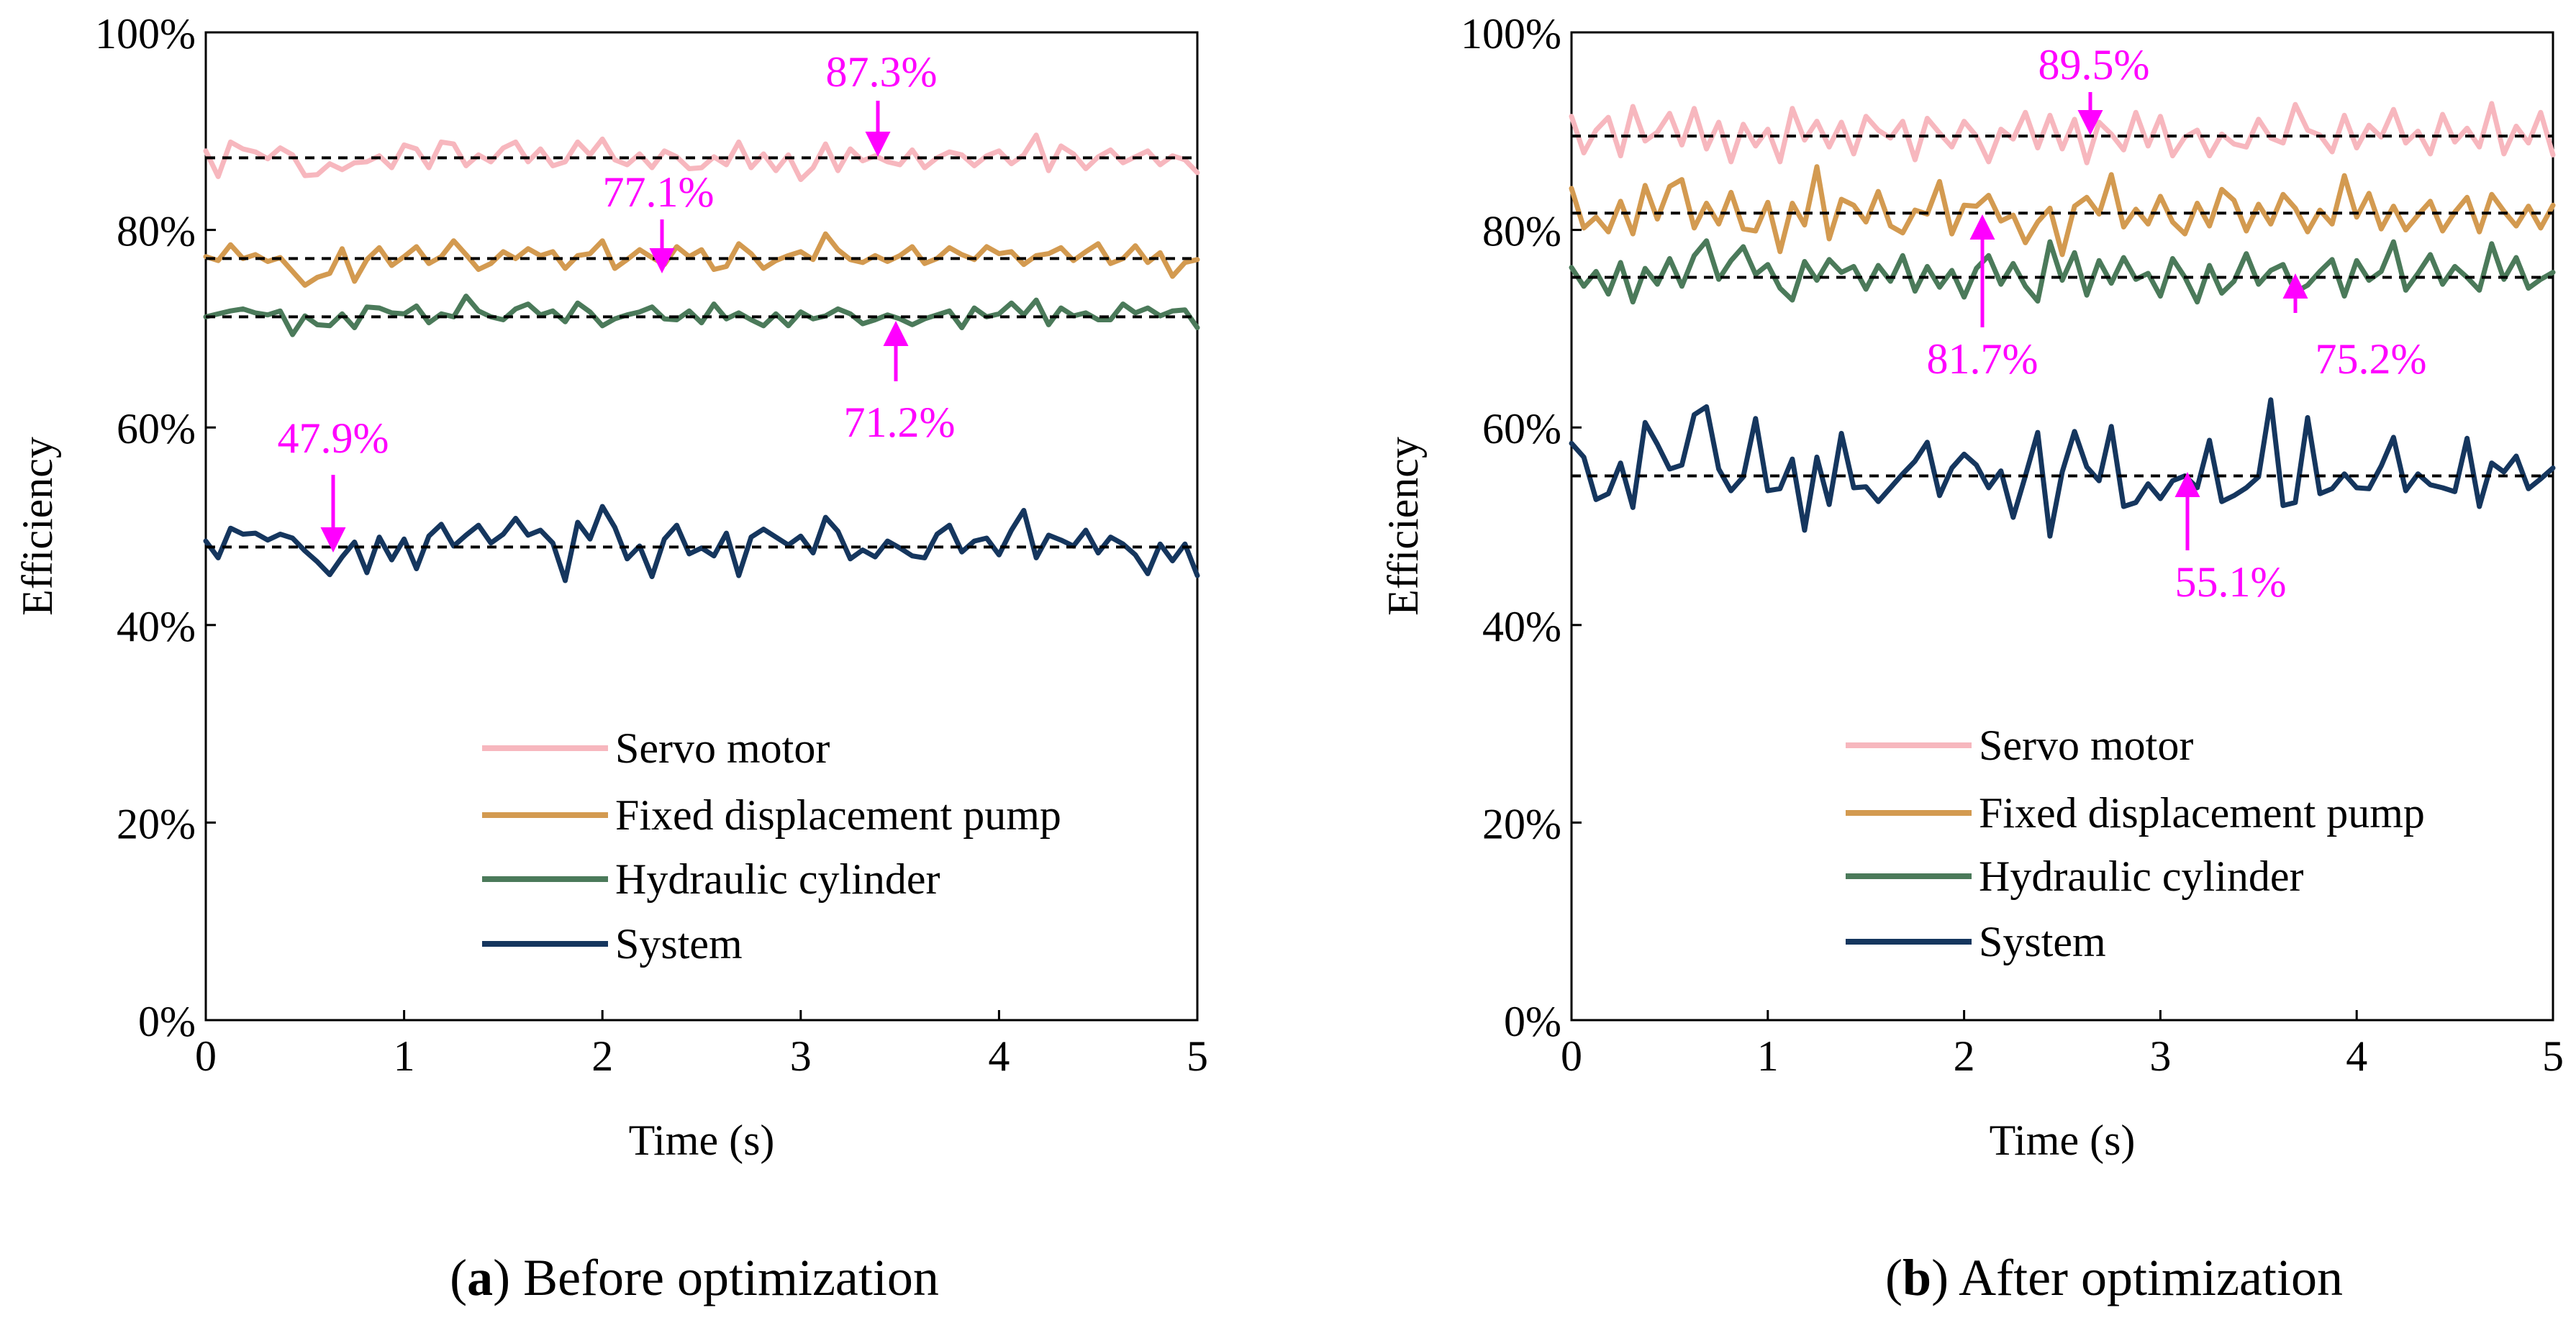 The height and width of the screenshot is (1323, 2576). I want to click on caption-text: After optimization, so click(2146, 1277).